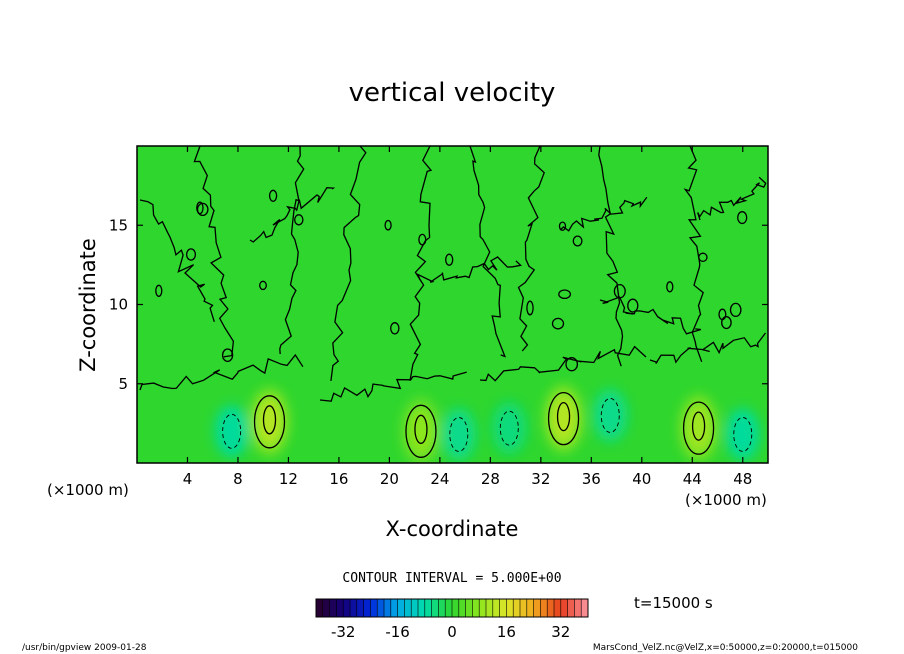 Image resolution: width=904 pixels, height=654 pixels. I want to click on colorbar-frame, so click(452, 608).